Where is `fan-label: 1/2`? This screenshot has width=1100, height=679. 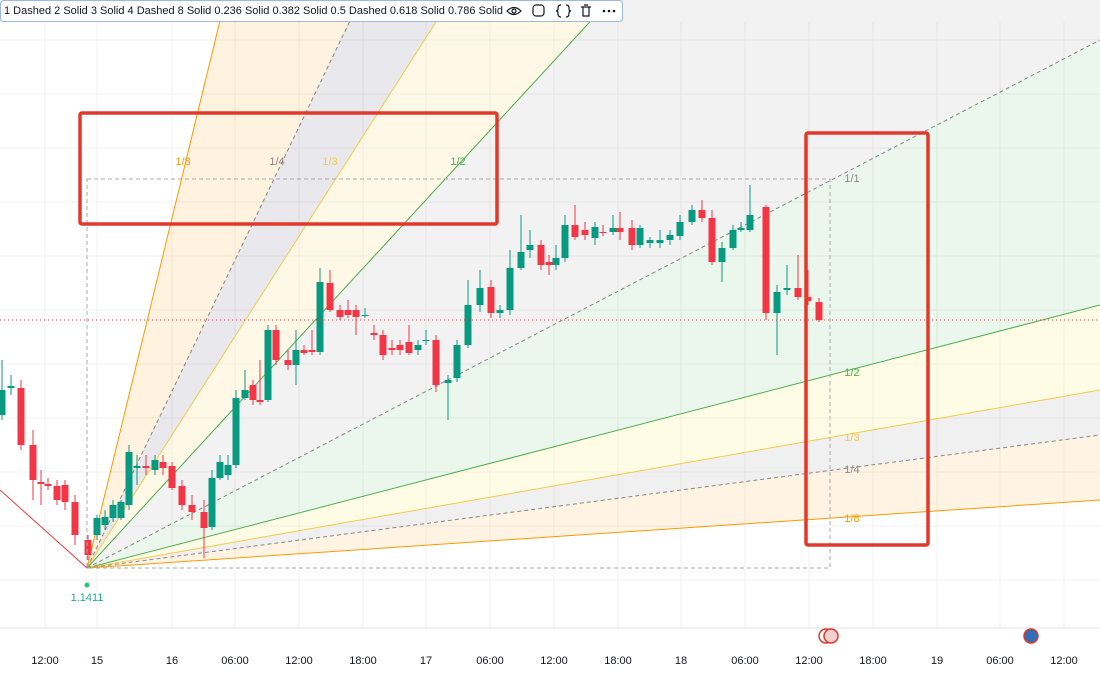
fan-label: 1/2 is located at coordinates (457, 162).